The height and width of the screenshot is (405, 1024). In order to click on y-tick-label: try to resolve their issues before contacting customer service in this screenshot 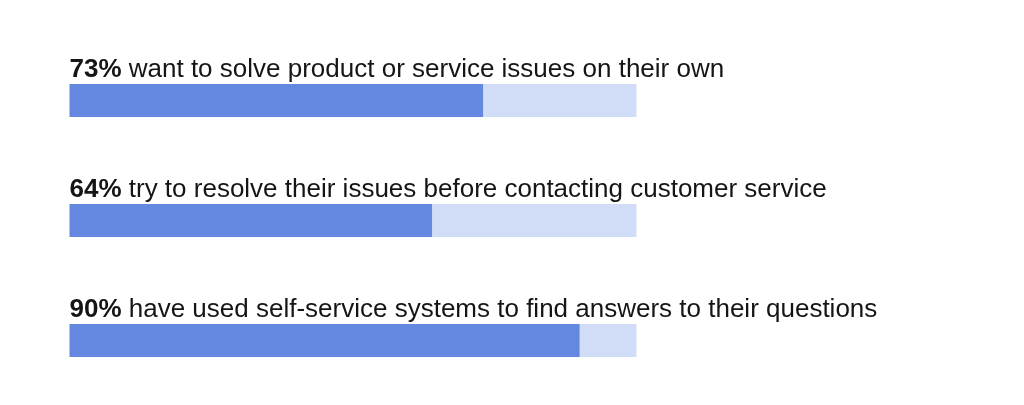, I will do `click(477, 188)`.